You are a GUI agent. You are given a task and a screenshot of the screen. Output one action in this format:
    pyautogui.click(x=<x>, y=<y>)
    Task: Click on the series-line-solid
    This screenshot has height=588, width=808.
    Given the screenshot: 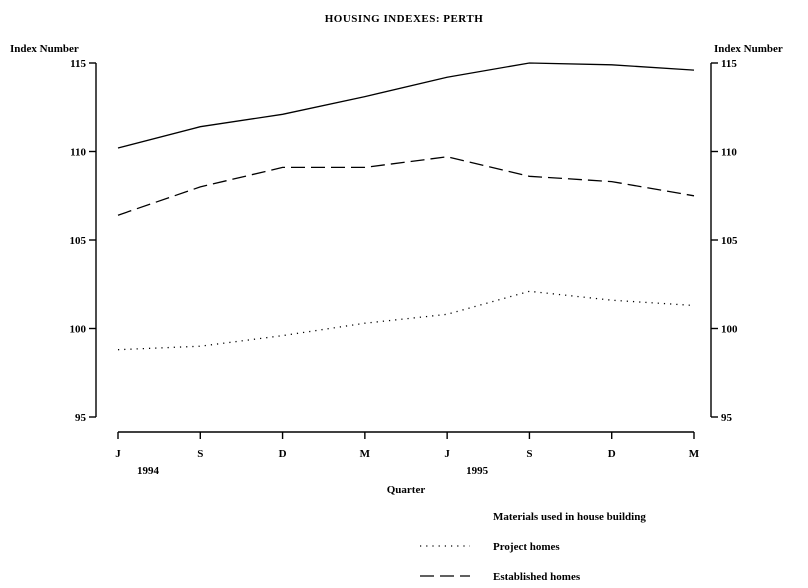 What is the action you would take?
    pyautogui.click(x=406, y=105)
    